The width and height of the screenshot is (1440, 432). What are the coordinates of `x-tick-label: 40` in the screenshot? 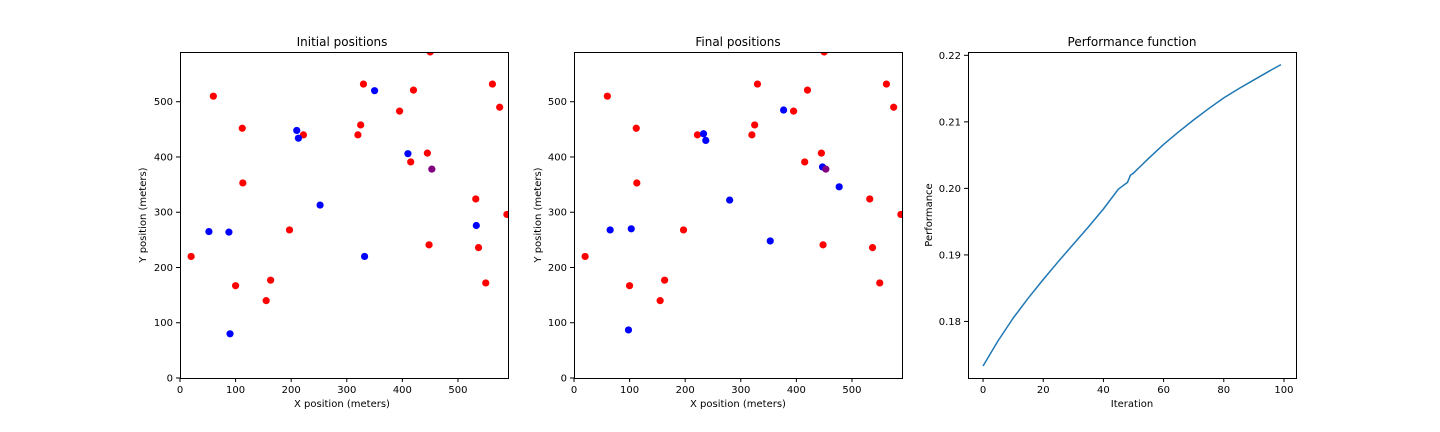 It's located at (1103, 390).